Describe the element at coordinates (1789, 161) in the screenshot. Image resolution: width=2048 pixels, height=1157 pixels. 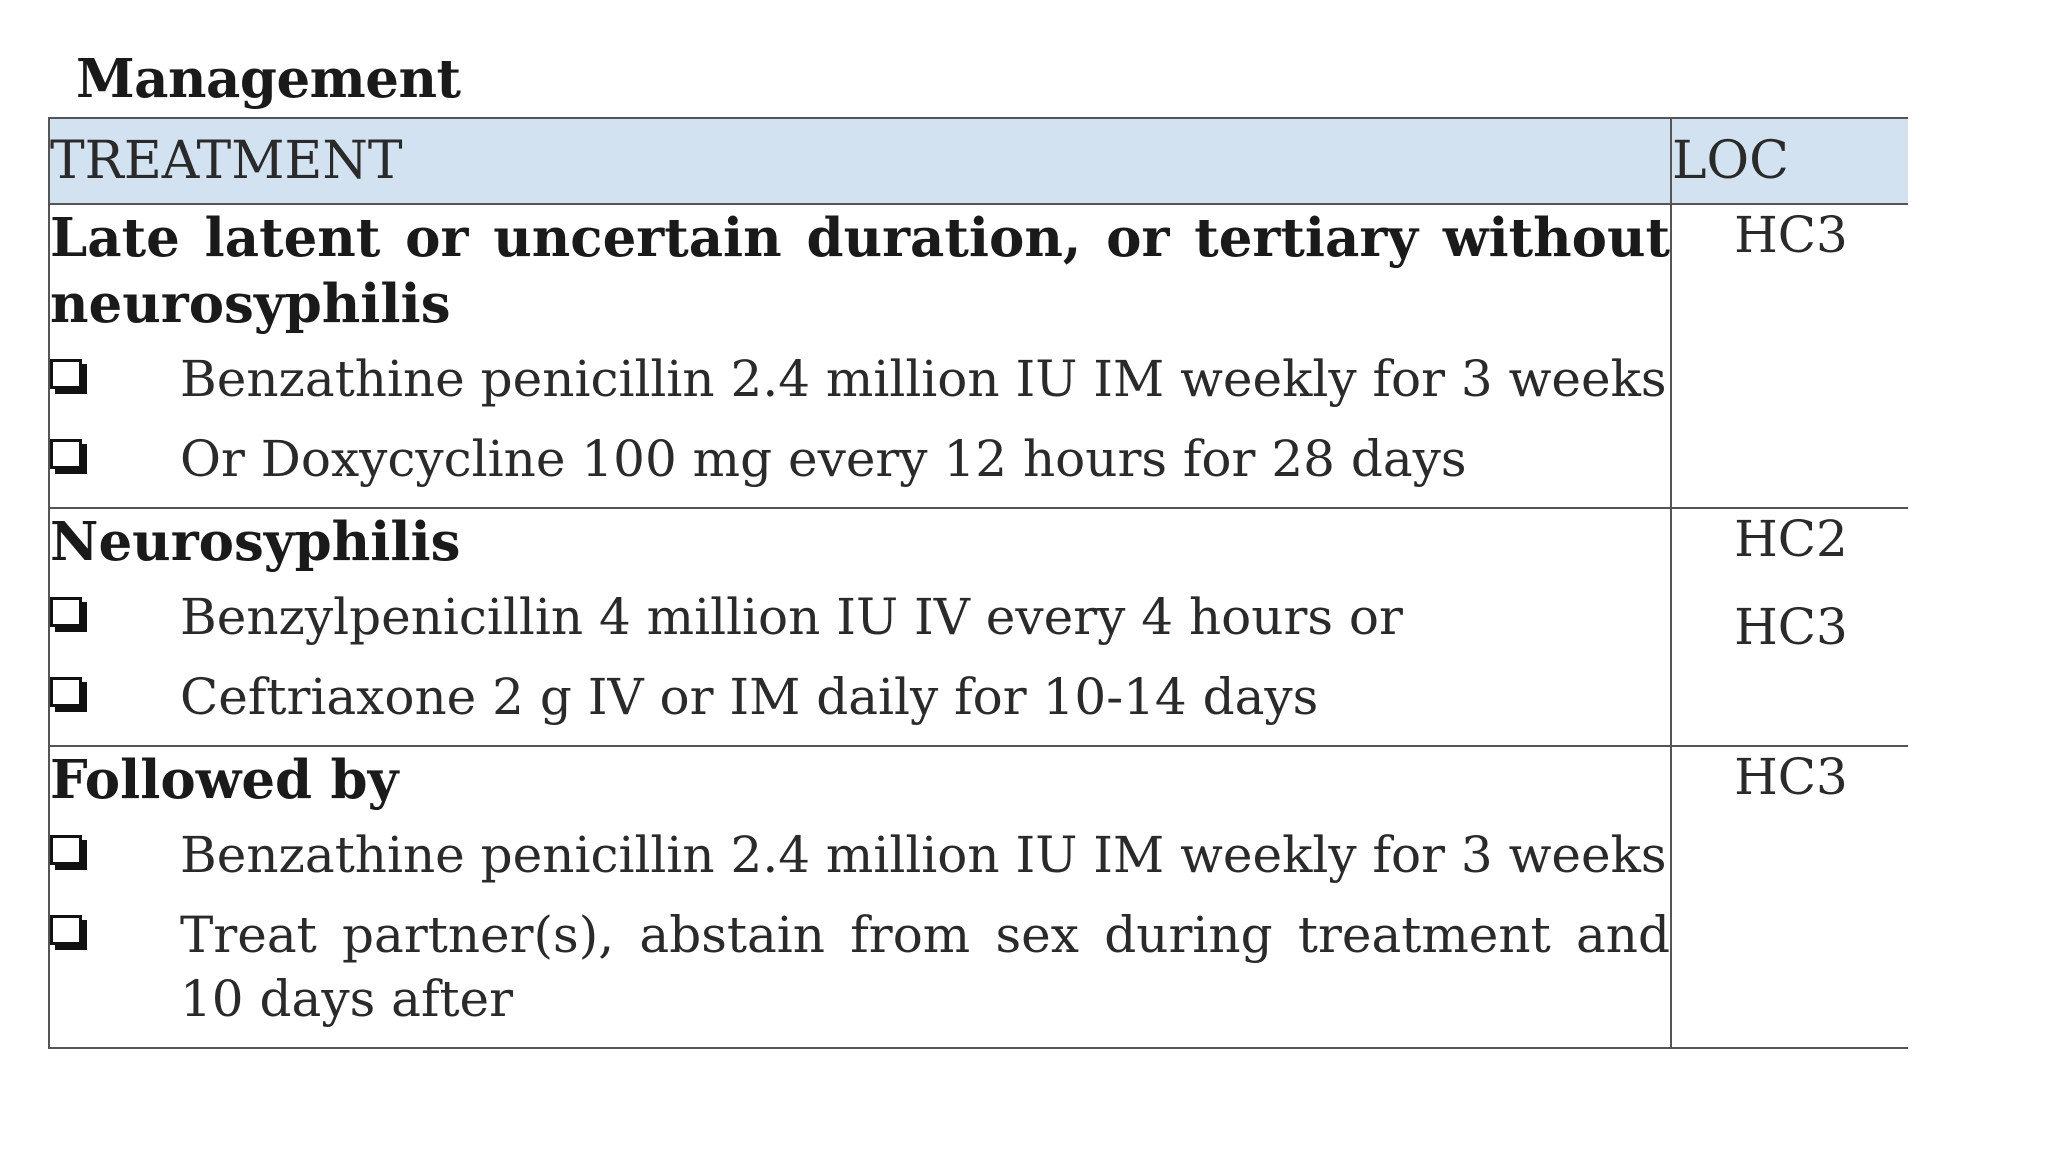
I see `loc-column-header: LOC` at that location.